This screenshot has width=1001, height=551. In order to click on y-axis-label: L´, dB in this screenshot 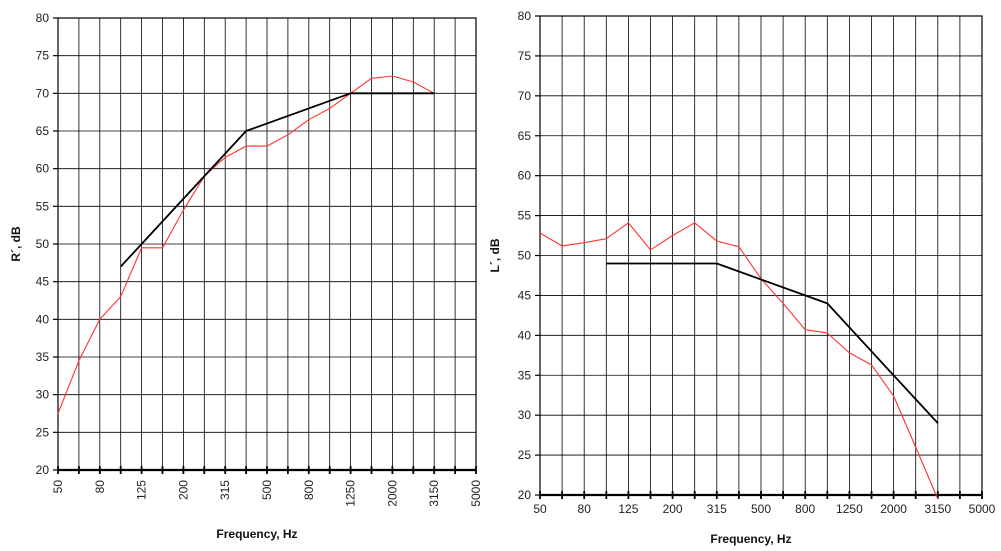, I will do `click(495, 255)`.